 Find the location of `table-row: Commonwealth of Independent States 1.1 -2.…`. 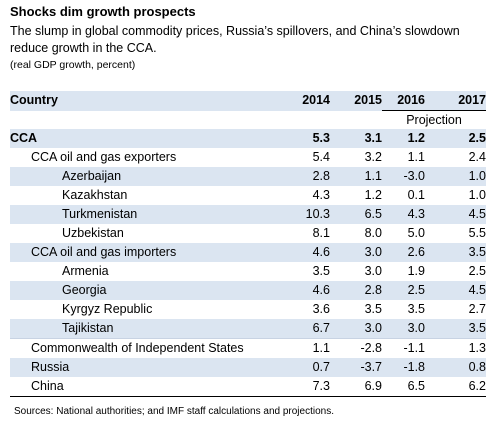

table-row: Commonwealth of Independent States 1.1 -2.… is located at coordinates (248, 348).